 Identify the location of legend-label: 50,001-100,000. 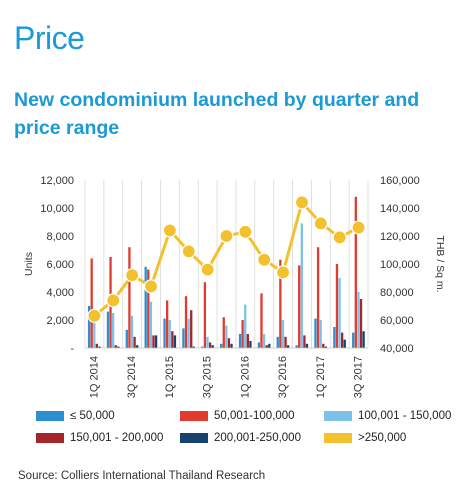
(254, 416).